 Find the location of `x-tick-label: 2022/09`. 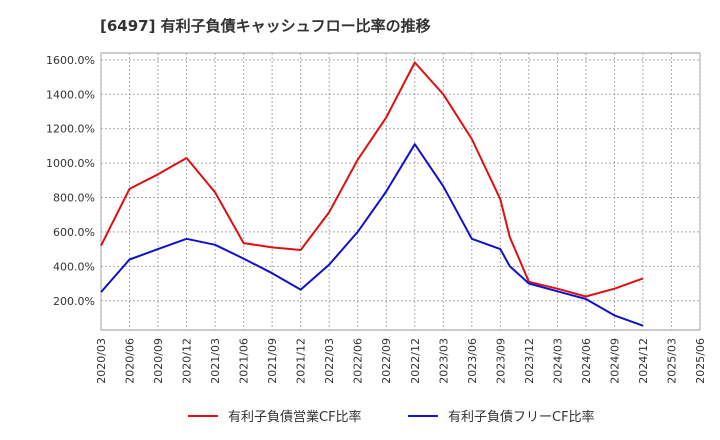

x-tick-label: 2022/09 is located at coordinates (386, 361).